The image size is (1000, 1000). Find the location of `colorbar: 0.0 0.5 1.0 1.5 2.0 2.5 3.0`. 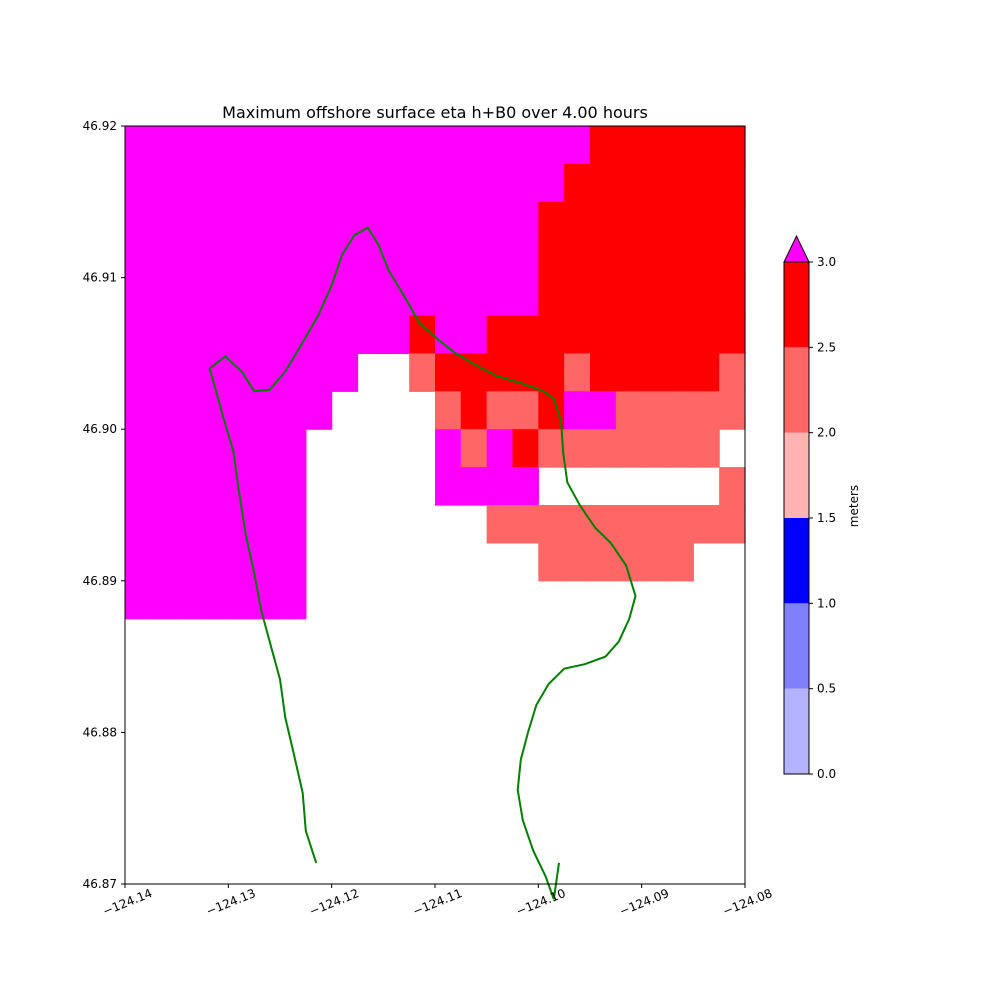

colorbar: 0.0 0.5 1.0 1.5 2.0 2.5 3.0 is located at coordinates (809, 507).